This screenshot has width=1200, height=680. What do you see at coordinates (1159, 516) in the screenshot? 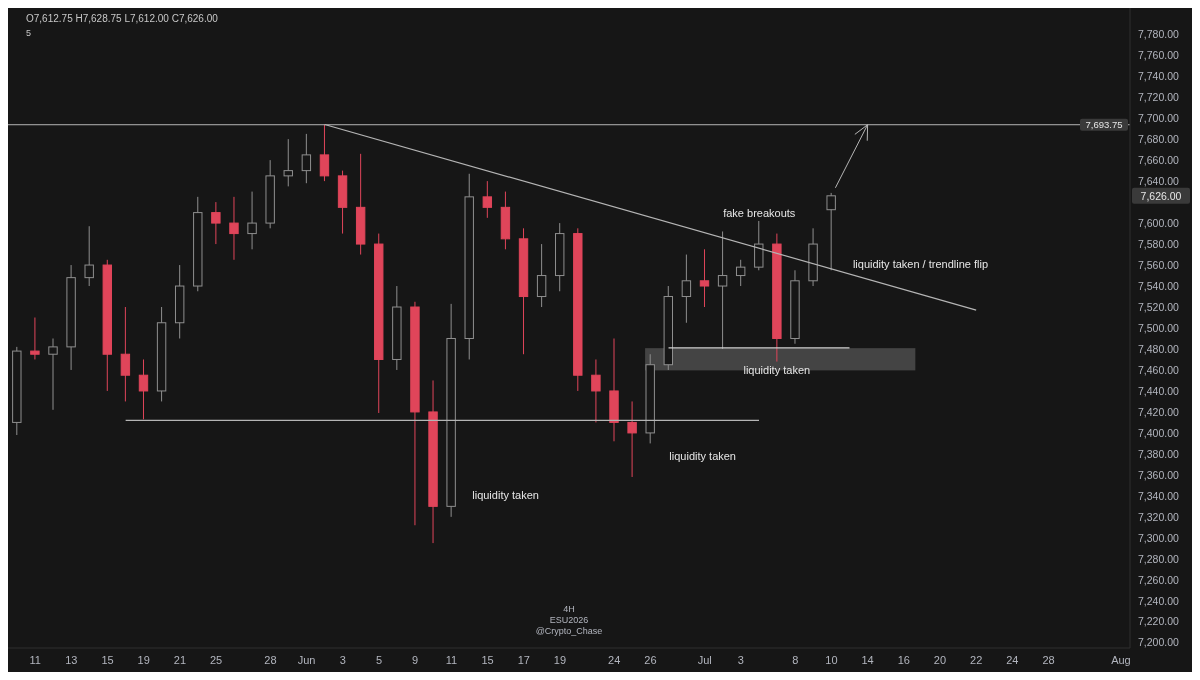
I see `y-tick-label: 7,320.00` at bounding box center [1159, 516].